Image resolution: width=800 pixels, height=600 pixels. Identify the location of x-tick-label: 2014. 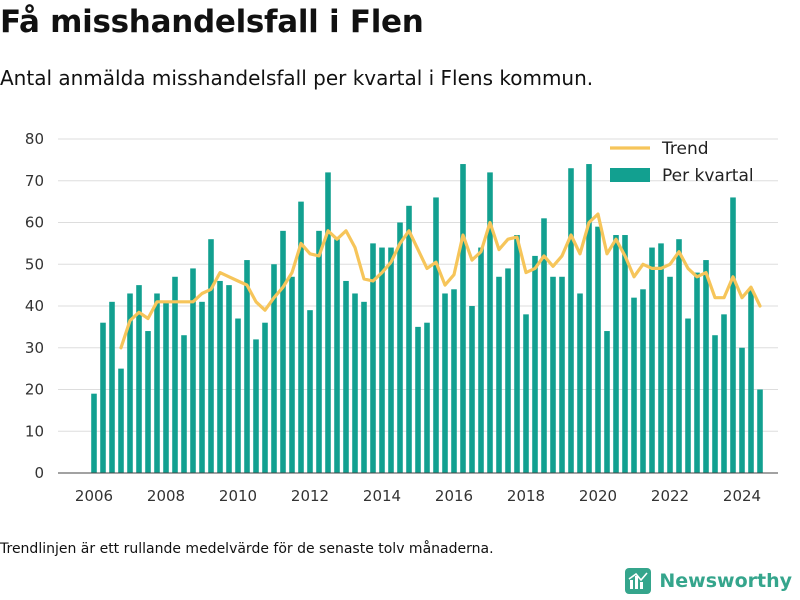
(382, 496).